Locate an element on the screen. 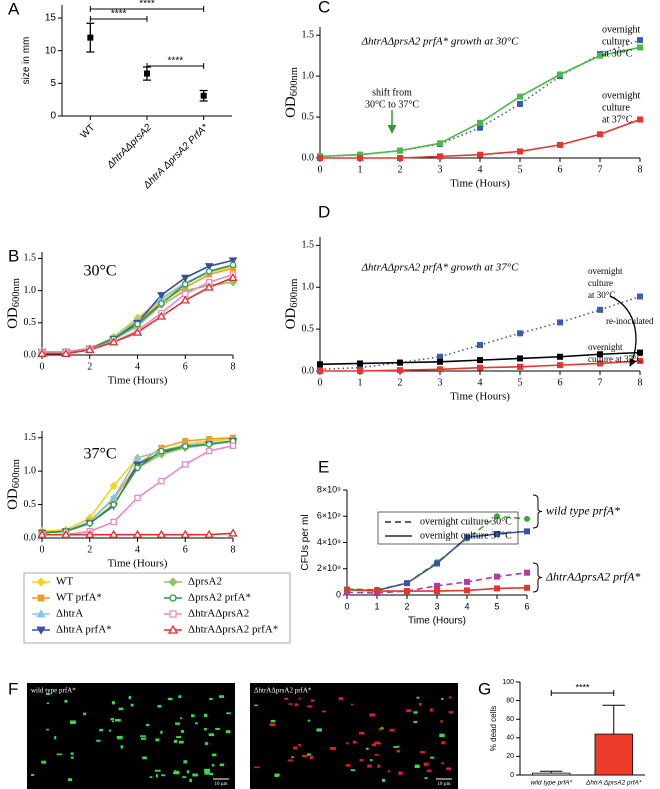 The height and width of the screenshot is (789, 660). annotation: at 30°C is located at coordinates (601, 295).